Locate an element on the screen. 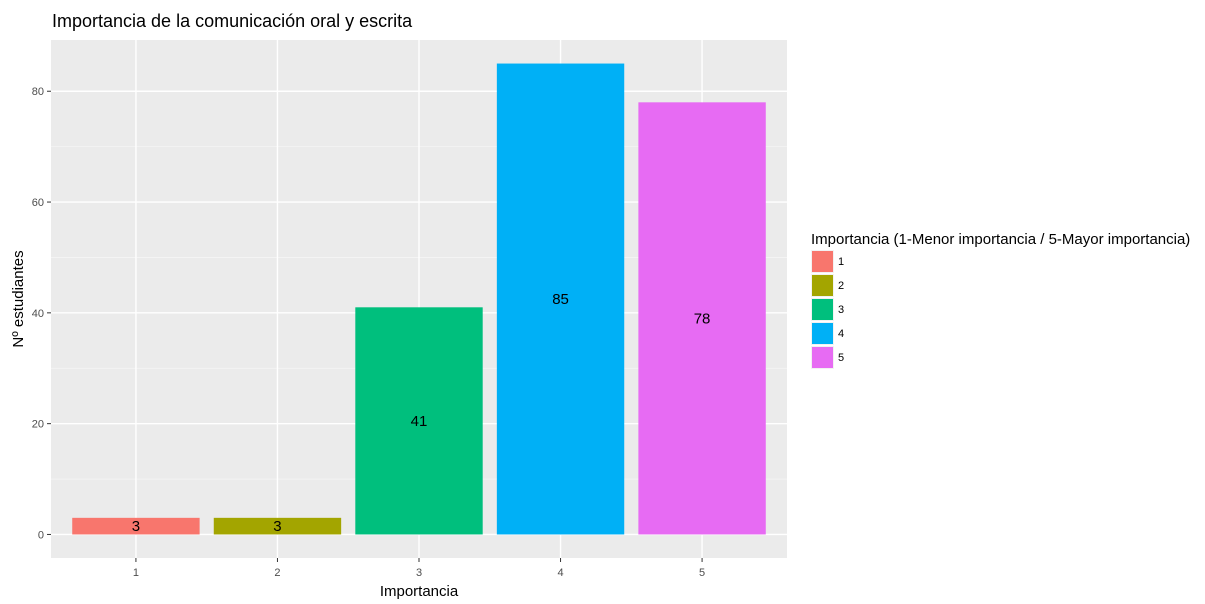 Image resolution: width=1205 pixels, height=604 pixels. y-axis-title: Nº estudiantes is located at coordinates (18, 298).